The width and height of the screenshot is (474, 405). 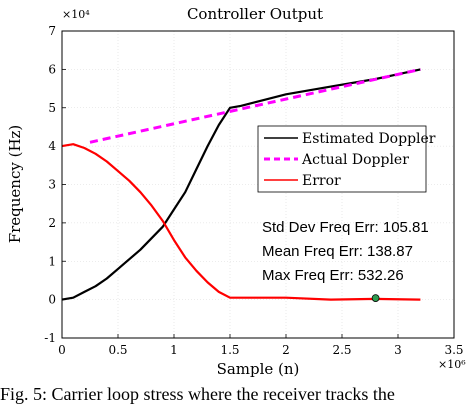 I want to click on y-tick-label: 0, so click(x=52, y=300).